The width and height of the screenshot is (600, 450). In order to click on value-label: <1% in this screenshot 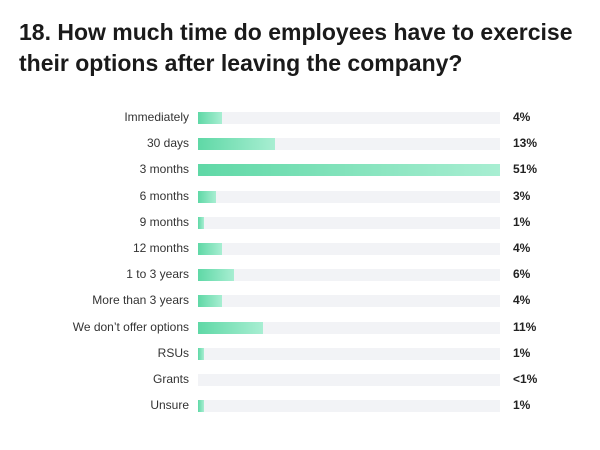, I will do `click(525, 379)`.